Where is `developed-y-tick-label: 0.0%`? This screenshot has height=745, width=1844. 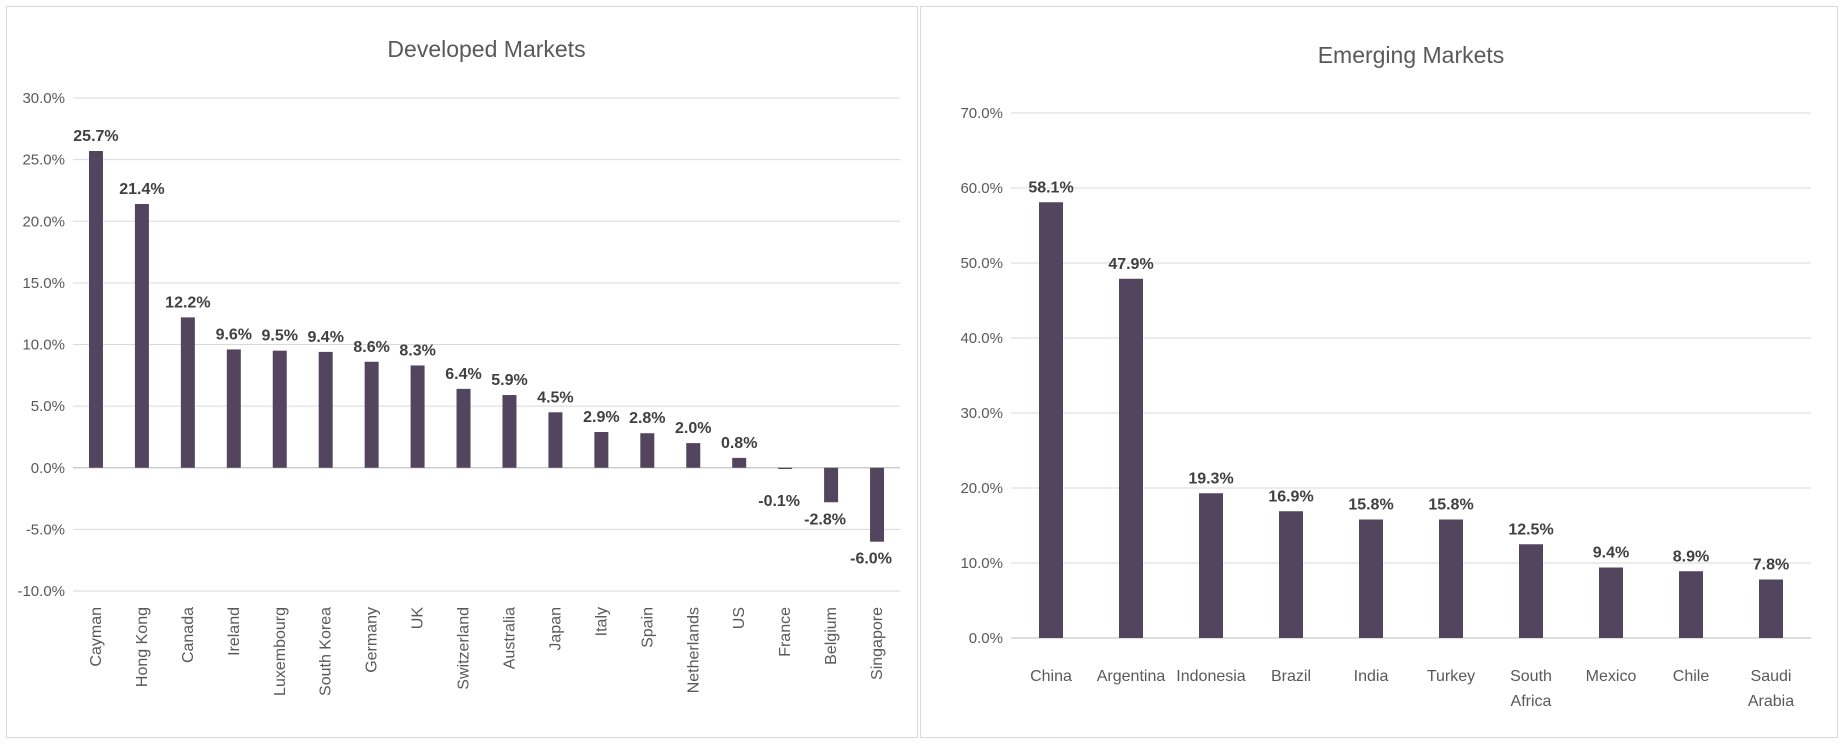 developed-y-tick-label: 0.0% is located at coordinates (48, 468).